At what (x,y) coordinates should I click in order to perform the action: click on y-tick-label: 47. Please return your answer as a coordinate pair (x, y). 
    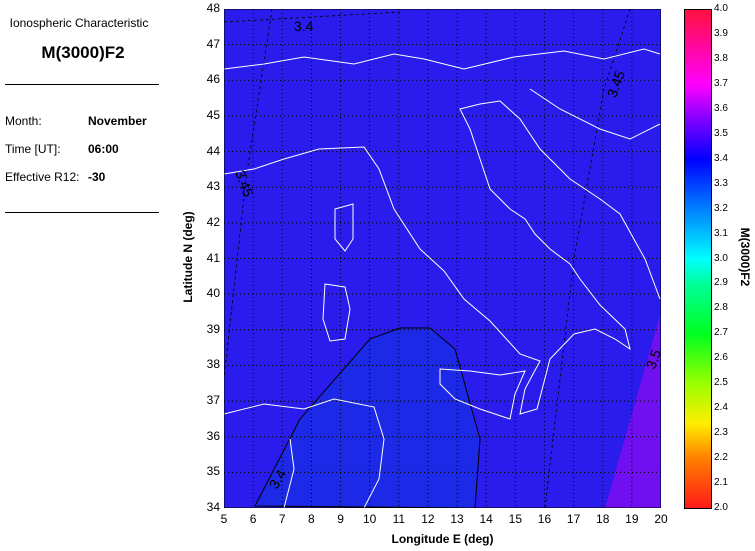
    Looking at the image, I should click on (213, 43).